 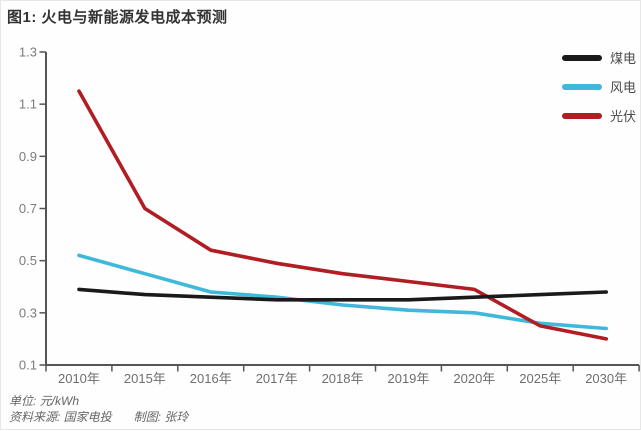 What do you see at coordinates (117, 17) in the screenshot?
I see `chart-title: 图1: 火电与新能源发电成本预测` at bounding box center [117, 17].